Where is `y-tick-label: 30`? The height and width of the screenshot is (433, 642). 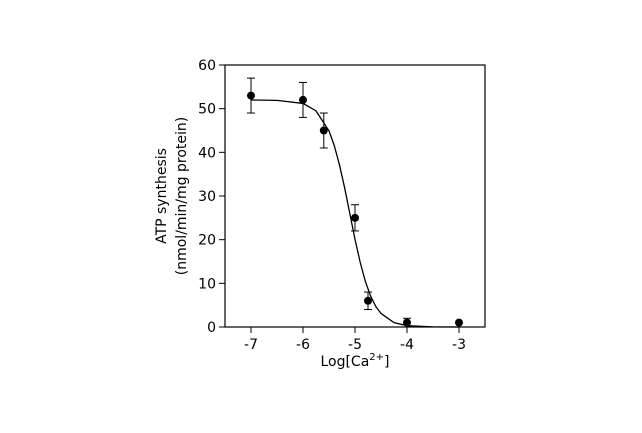 y-tick-label: 30 is located at coordinates (207, 197).